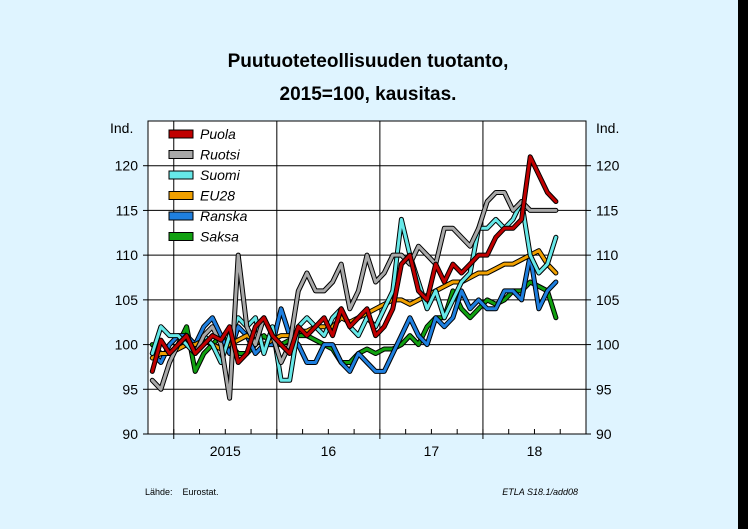 This screenshot has width=748, height=529. What do you see at coordinates (368, 61) in the screenshot?
I see `chart-title: Puutuoteteollisuuden tuotanto,` at bounding box center [368, 61].